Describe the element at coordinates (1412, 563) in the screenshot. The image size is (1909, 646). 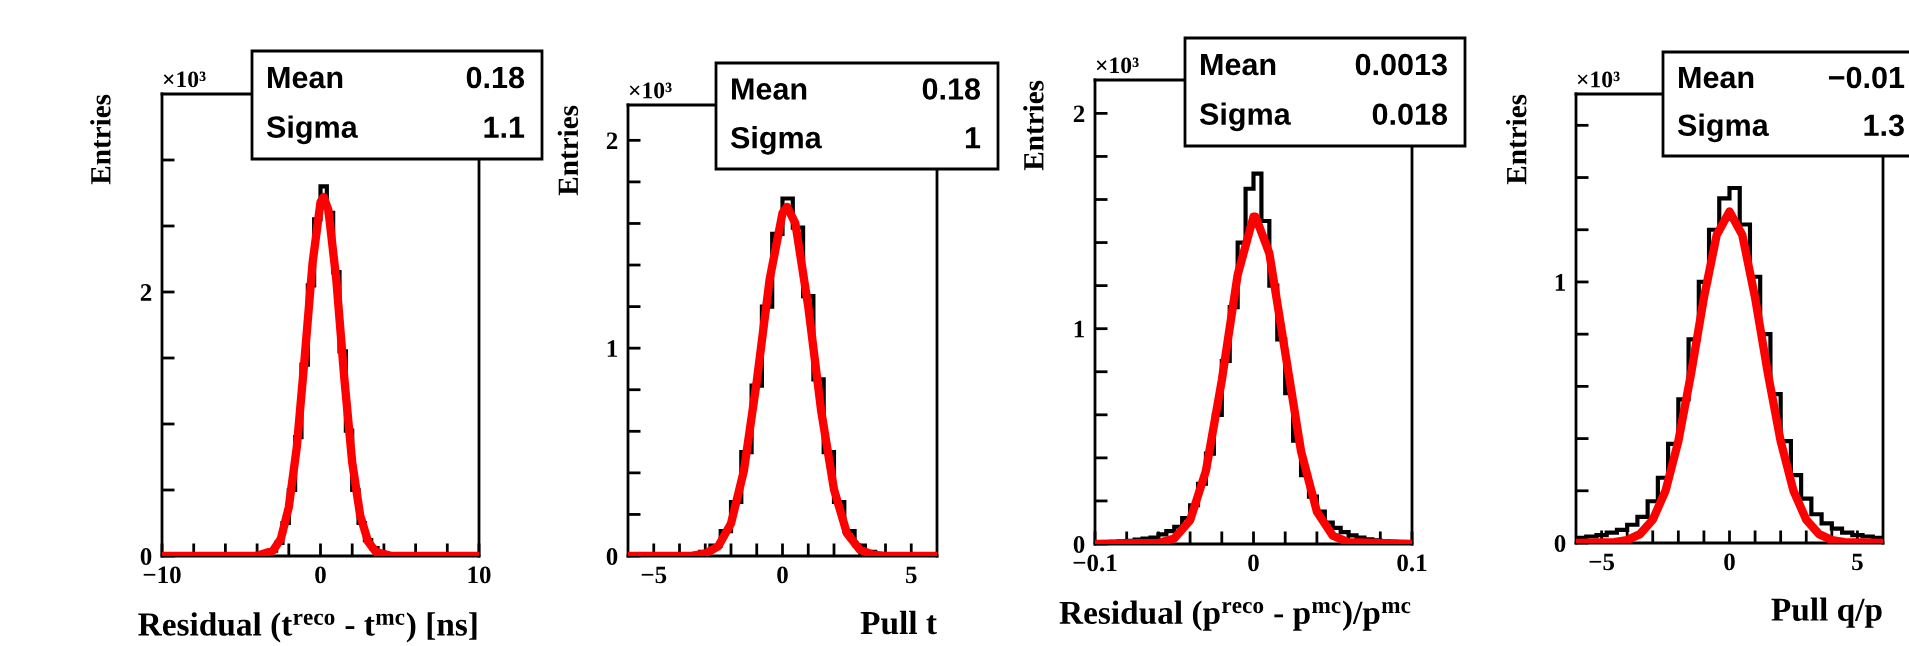
I see `x-tick-label: 0.1` at that location.